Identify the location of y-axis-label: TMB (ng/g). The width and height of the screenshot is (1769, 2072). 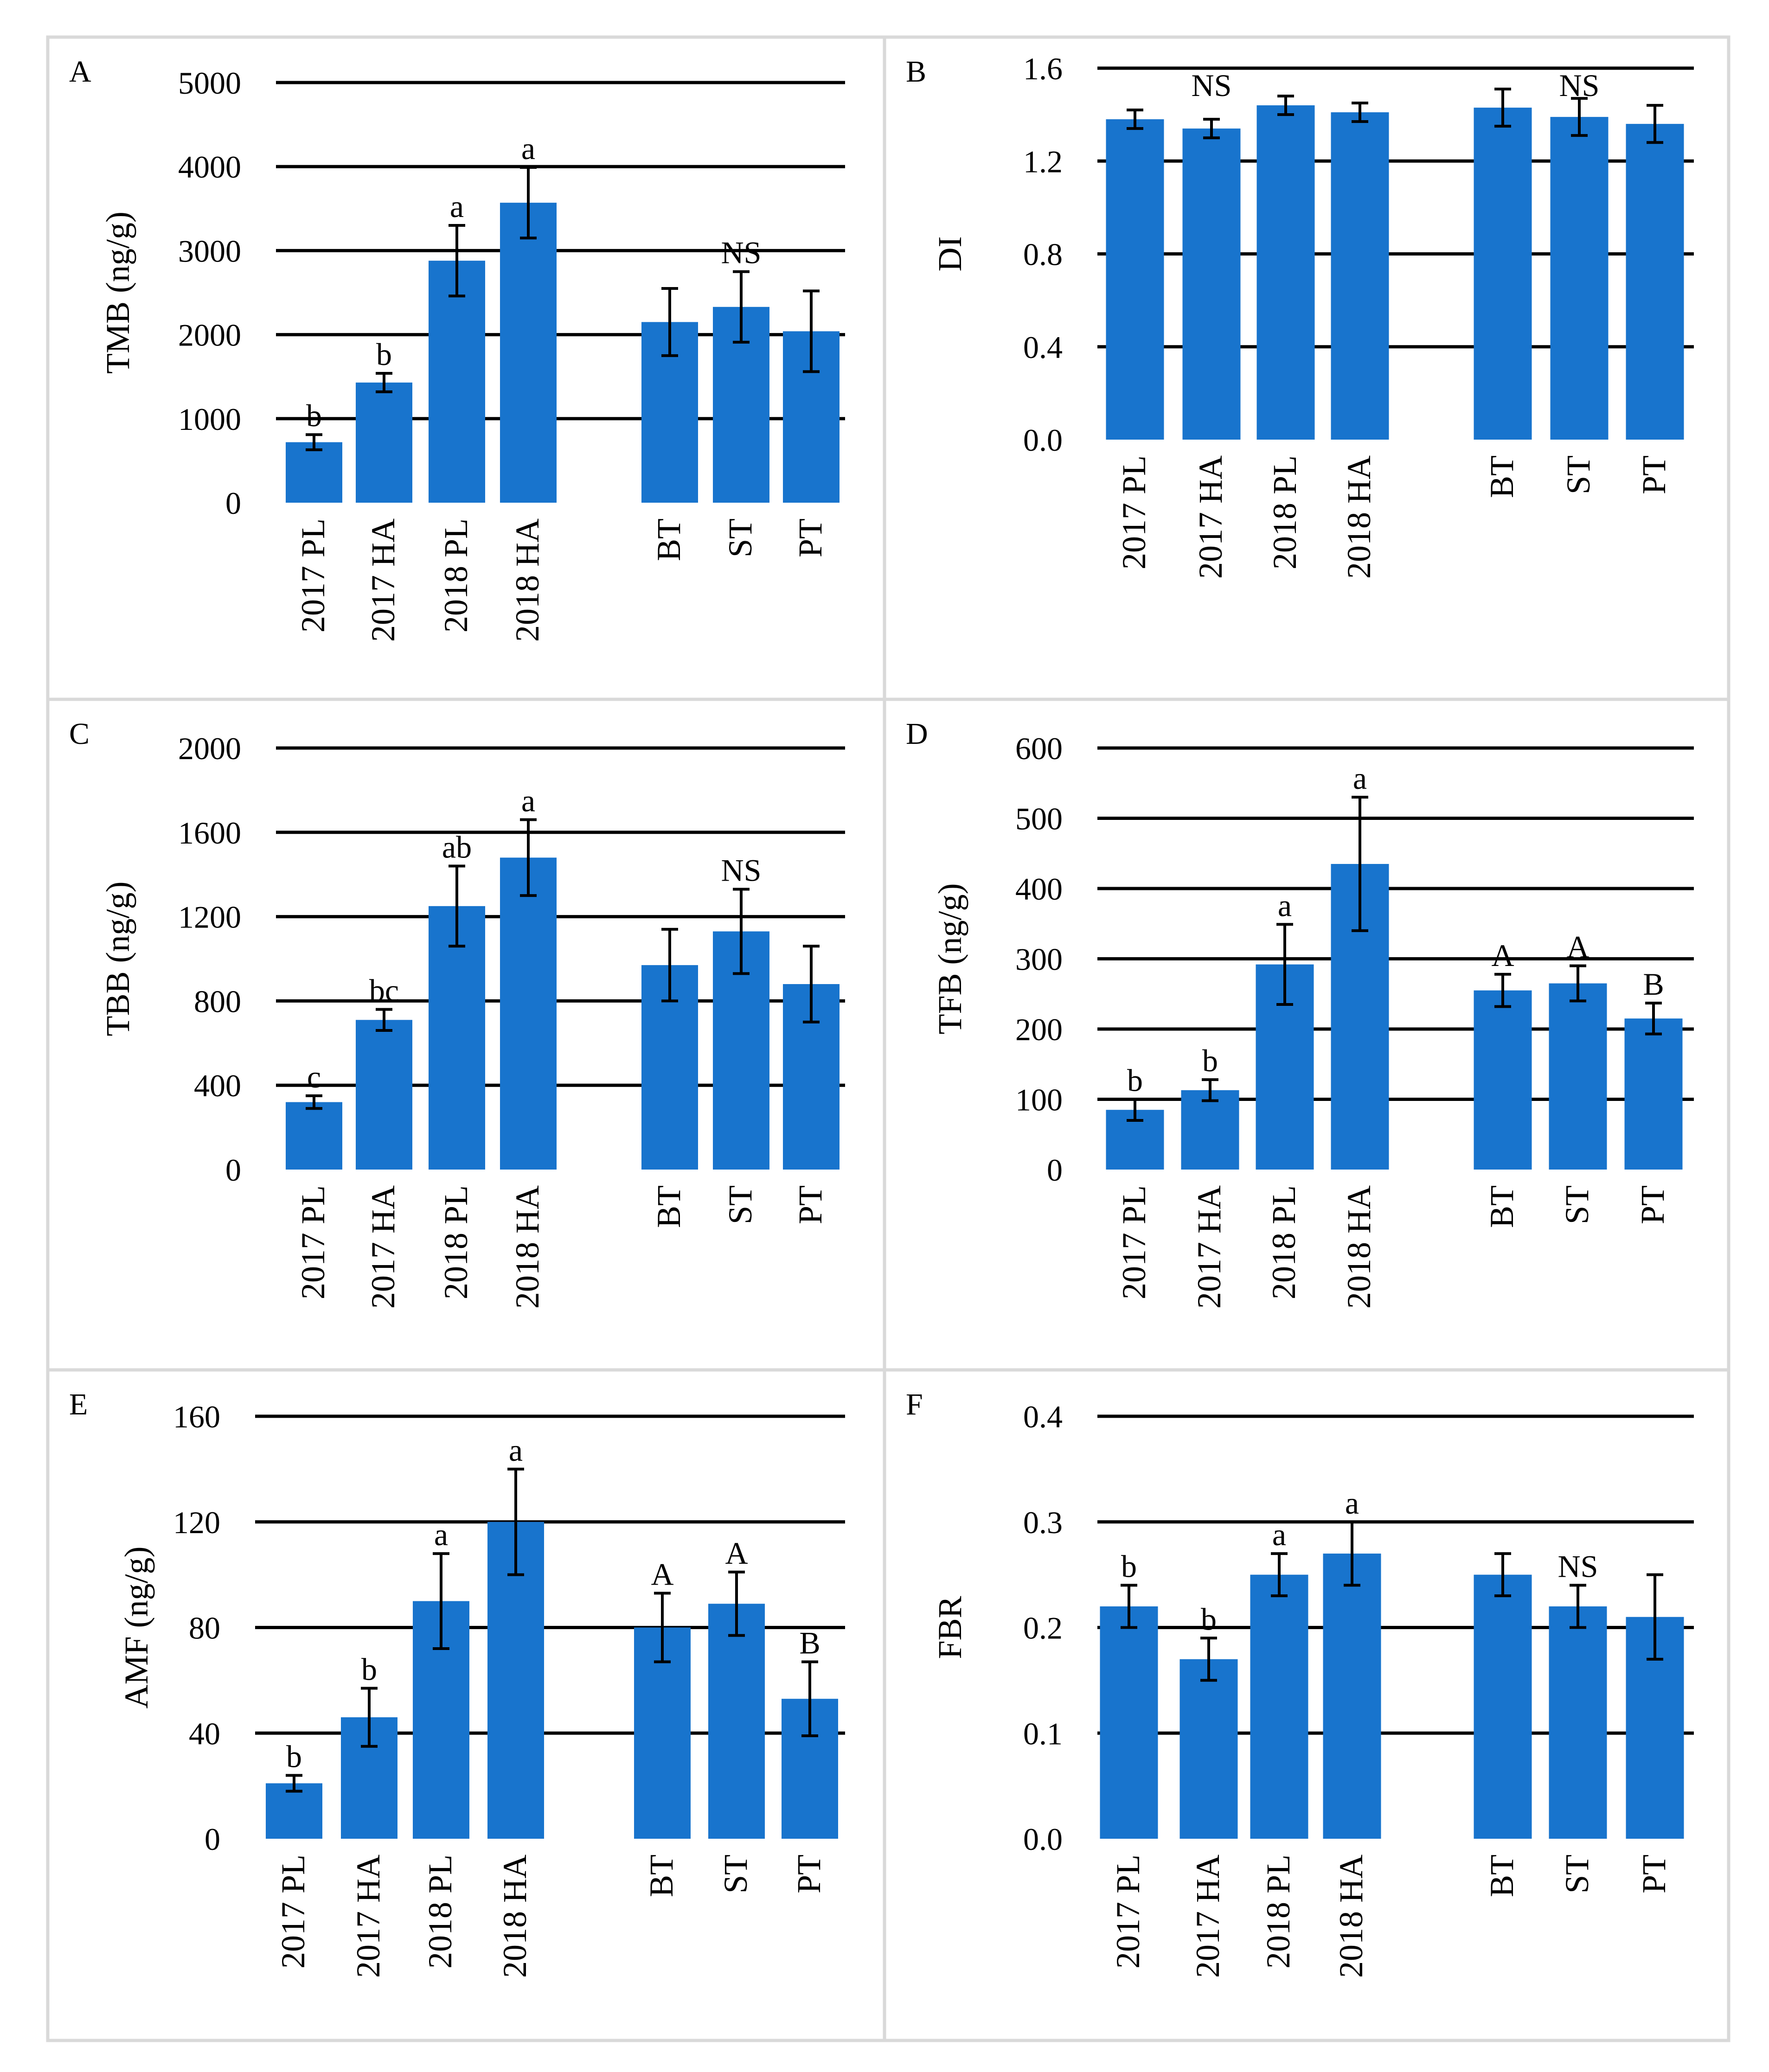
(117, 292).